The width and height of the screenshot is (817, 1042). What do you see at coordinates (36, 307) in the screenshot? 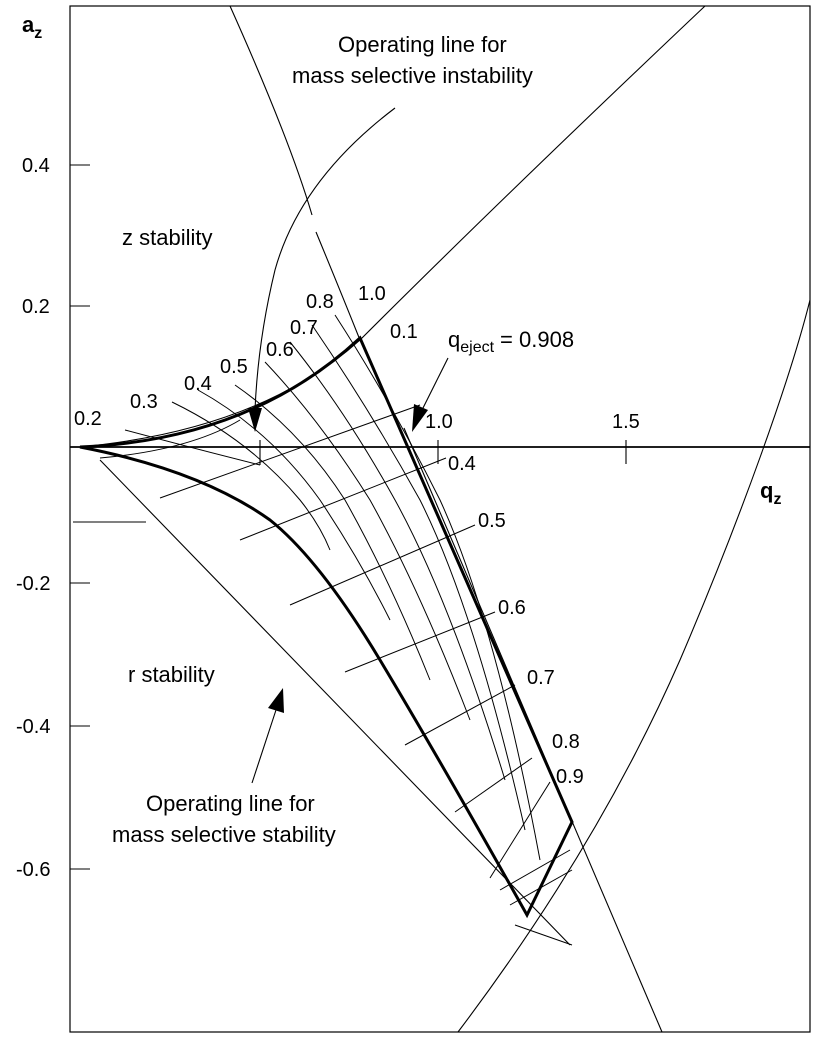
I see `y-tick-label: 0.2` at bounding box center [36, 307].